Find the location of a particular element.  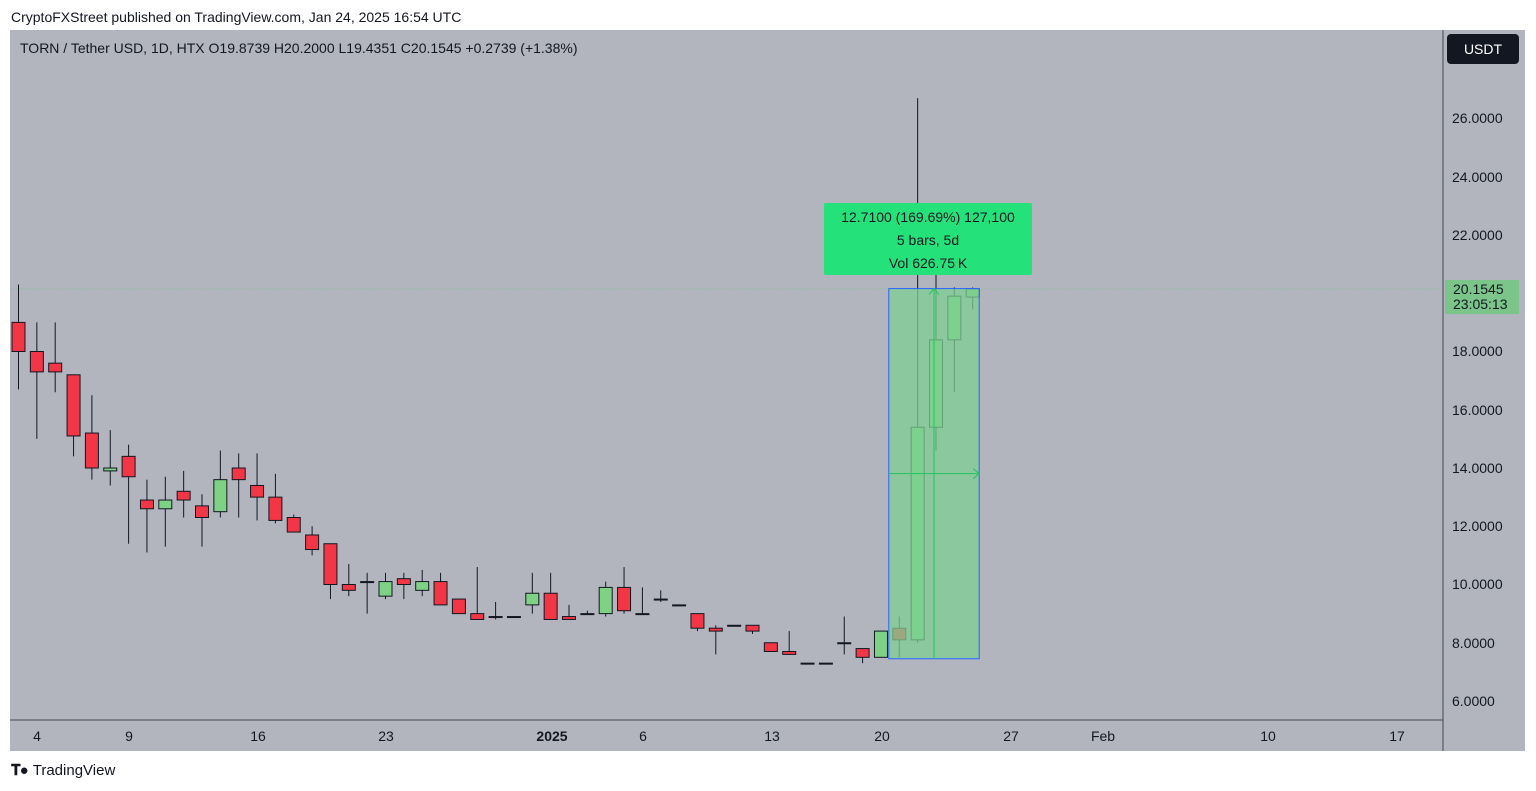

time-tick-label: 10 is located at coordinates (1268, 736).